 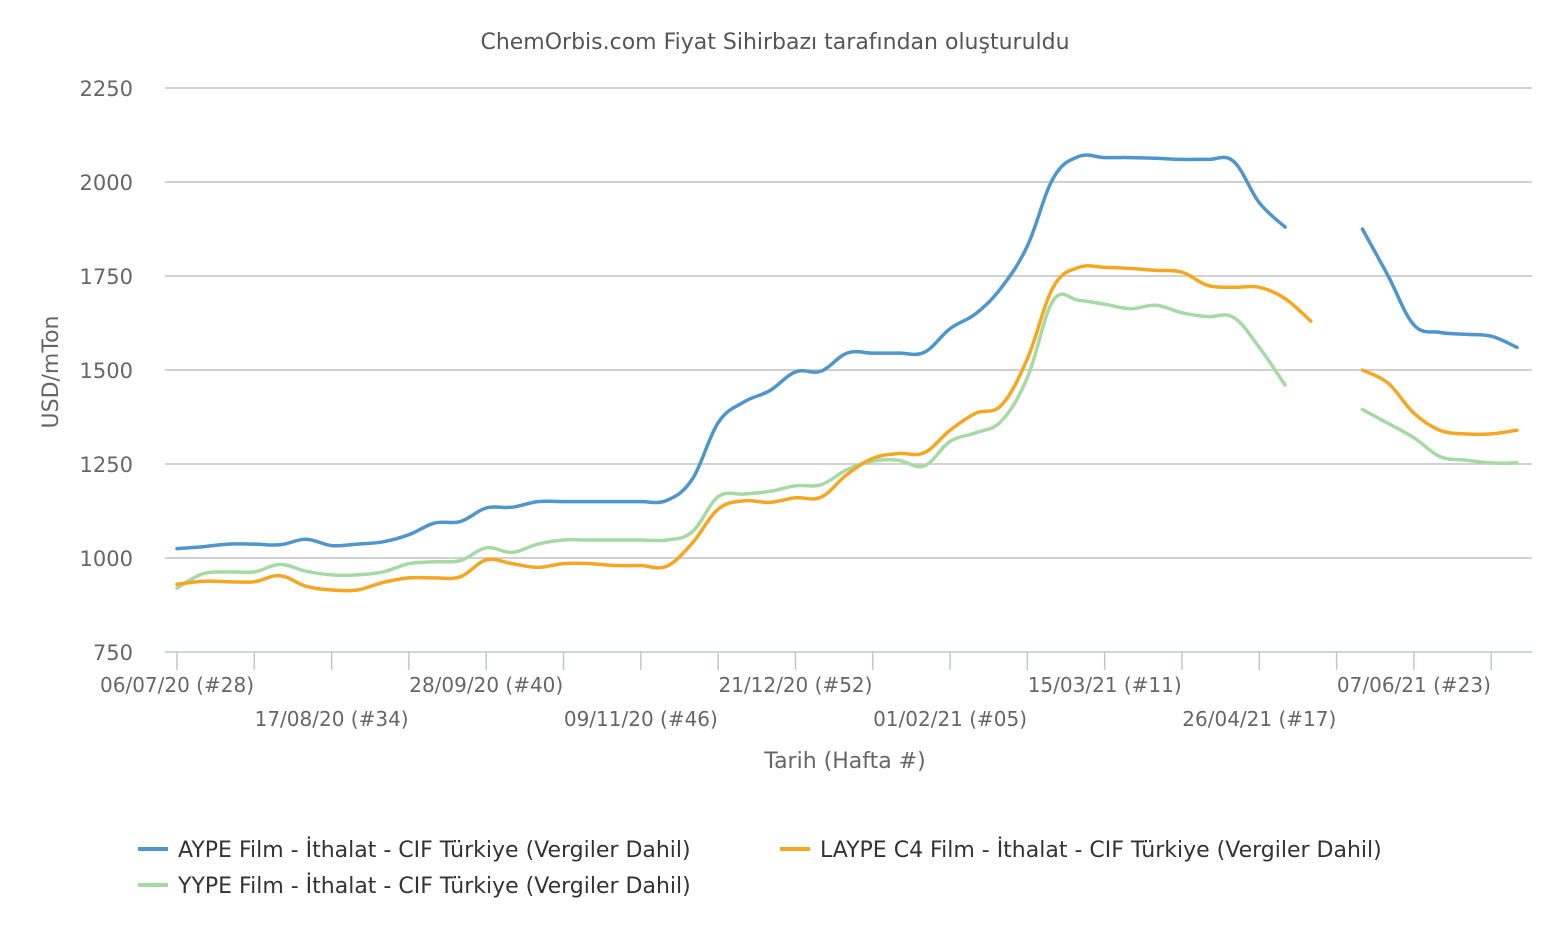 What do you see at coordinates (106, 559) in the screenshot?
I see `y-tick-label: 1000` at bounding box center [106, 559].